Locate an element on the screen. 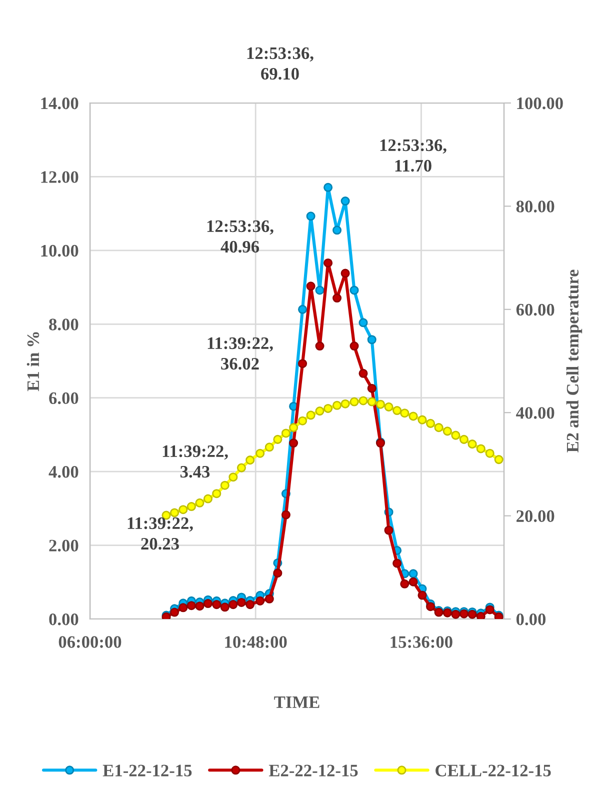 This screenshot has width=595, height=794. x-tick-label: 06:00:00 is located at coordinates (90, 642).